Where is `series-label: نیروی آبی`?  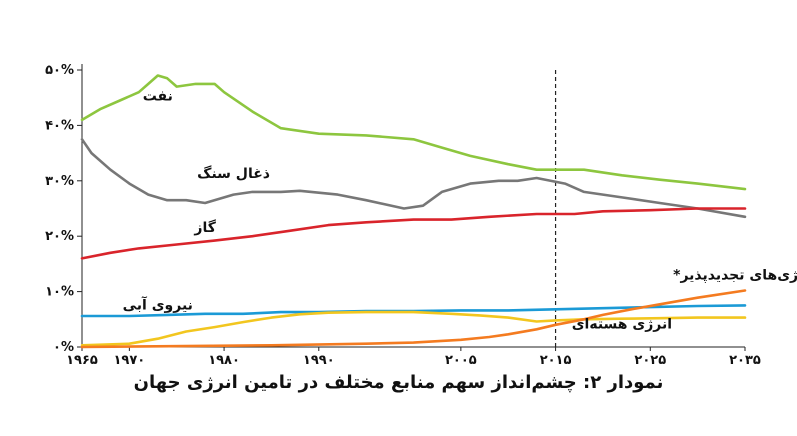
series-label: نیروی آبی is located at coordinates (158, 304).